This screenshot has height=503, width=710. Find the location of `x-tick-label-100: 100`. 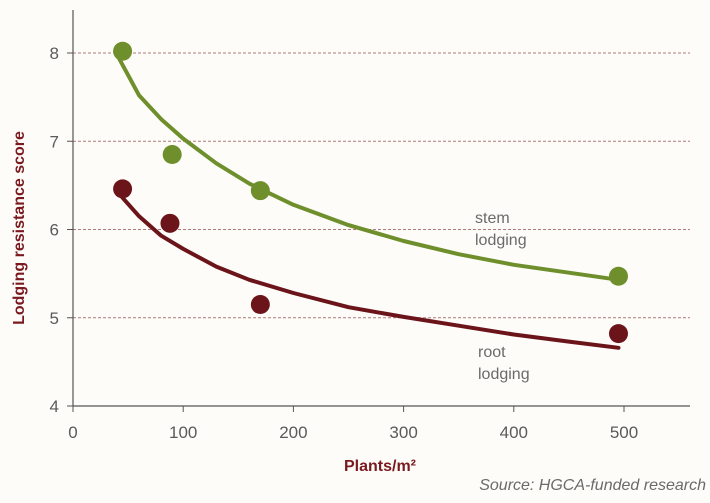

x-tick-label-100: 100 is located at coordinates (183, 432).